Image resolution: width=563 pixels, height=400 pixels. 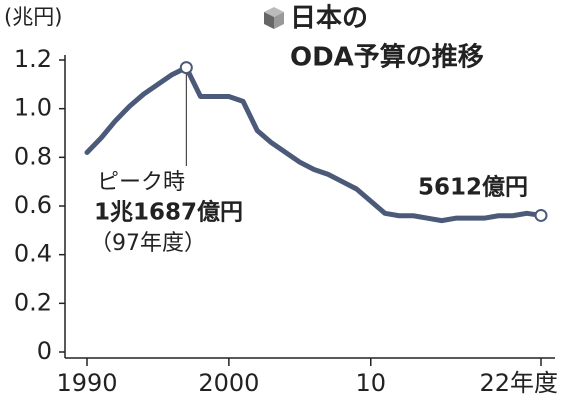 I want to click on chart-title: ODA予算の推移, so click(x=387, y=57).